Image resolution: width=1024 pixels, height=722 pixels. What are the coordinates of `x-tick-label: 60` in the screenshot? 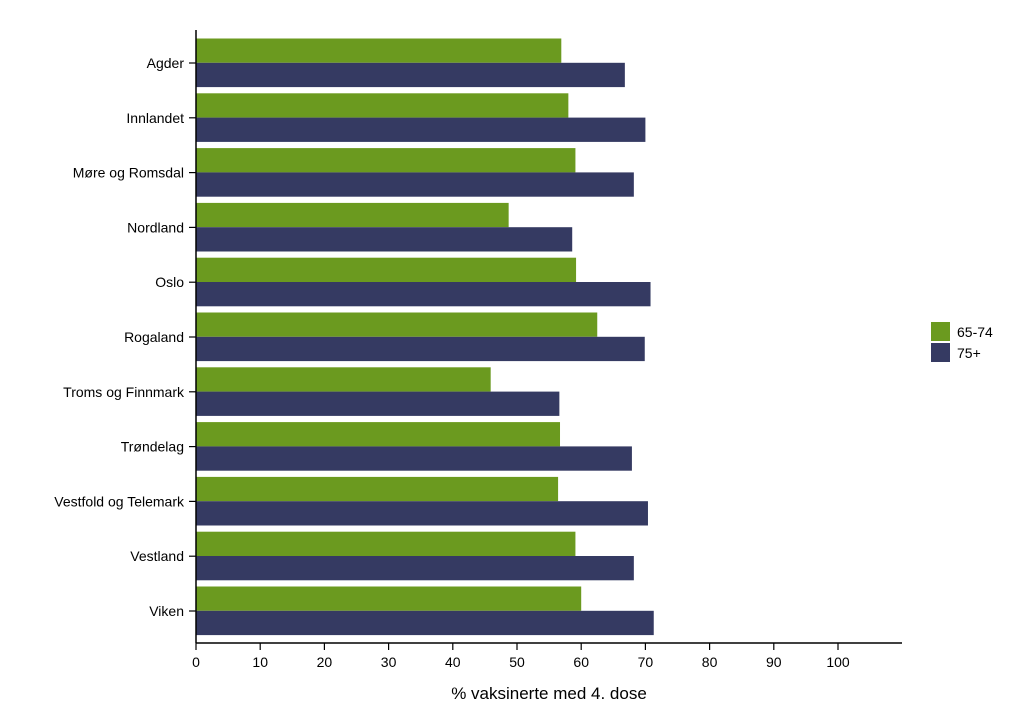 It's located at (581, 662).